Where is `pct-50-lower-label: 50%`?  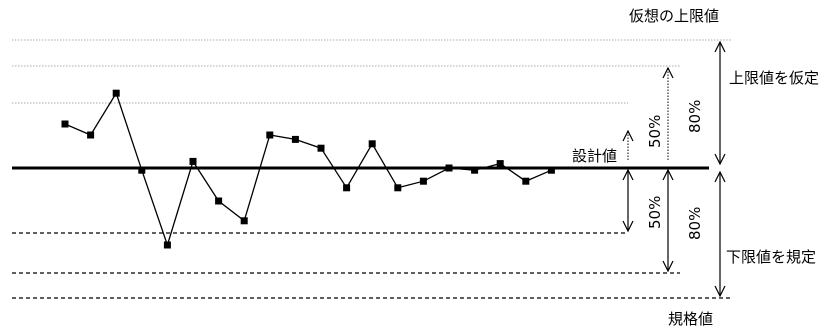 pct-50-lower-label: 50% is located at coordinates (655, 212).